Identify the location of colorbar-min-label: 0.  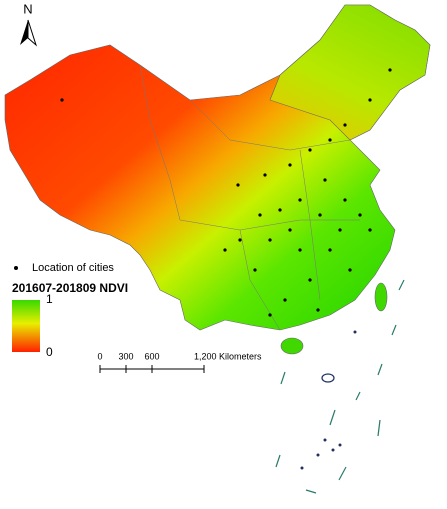
(49, 352).